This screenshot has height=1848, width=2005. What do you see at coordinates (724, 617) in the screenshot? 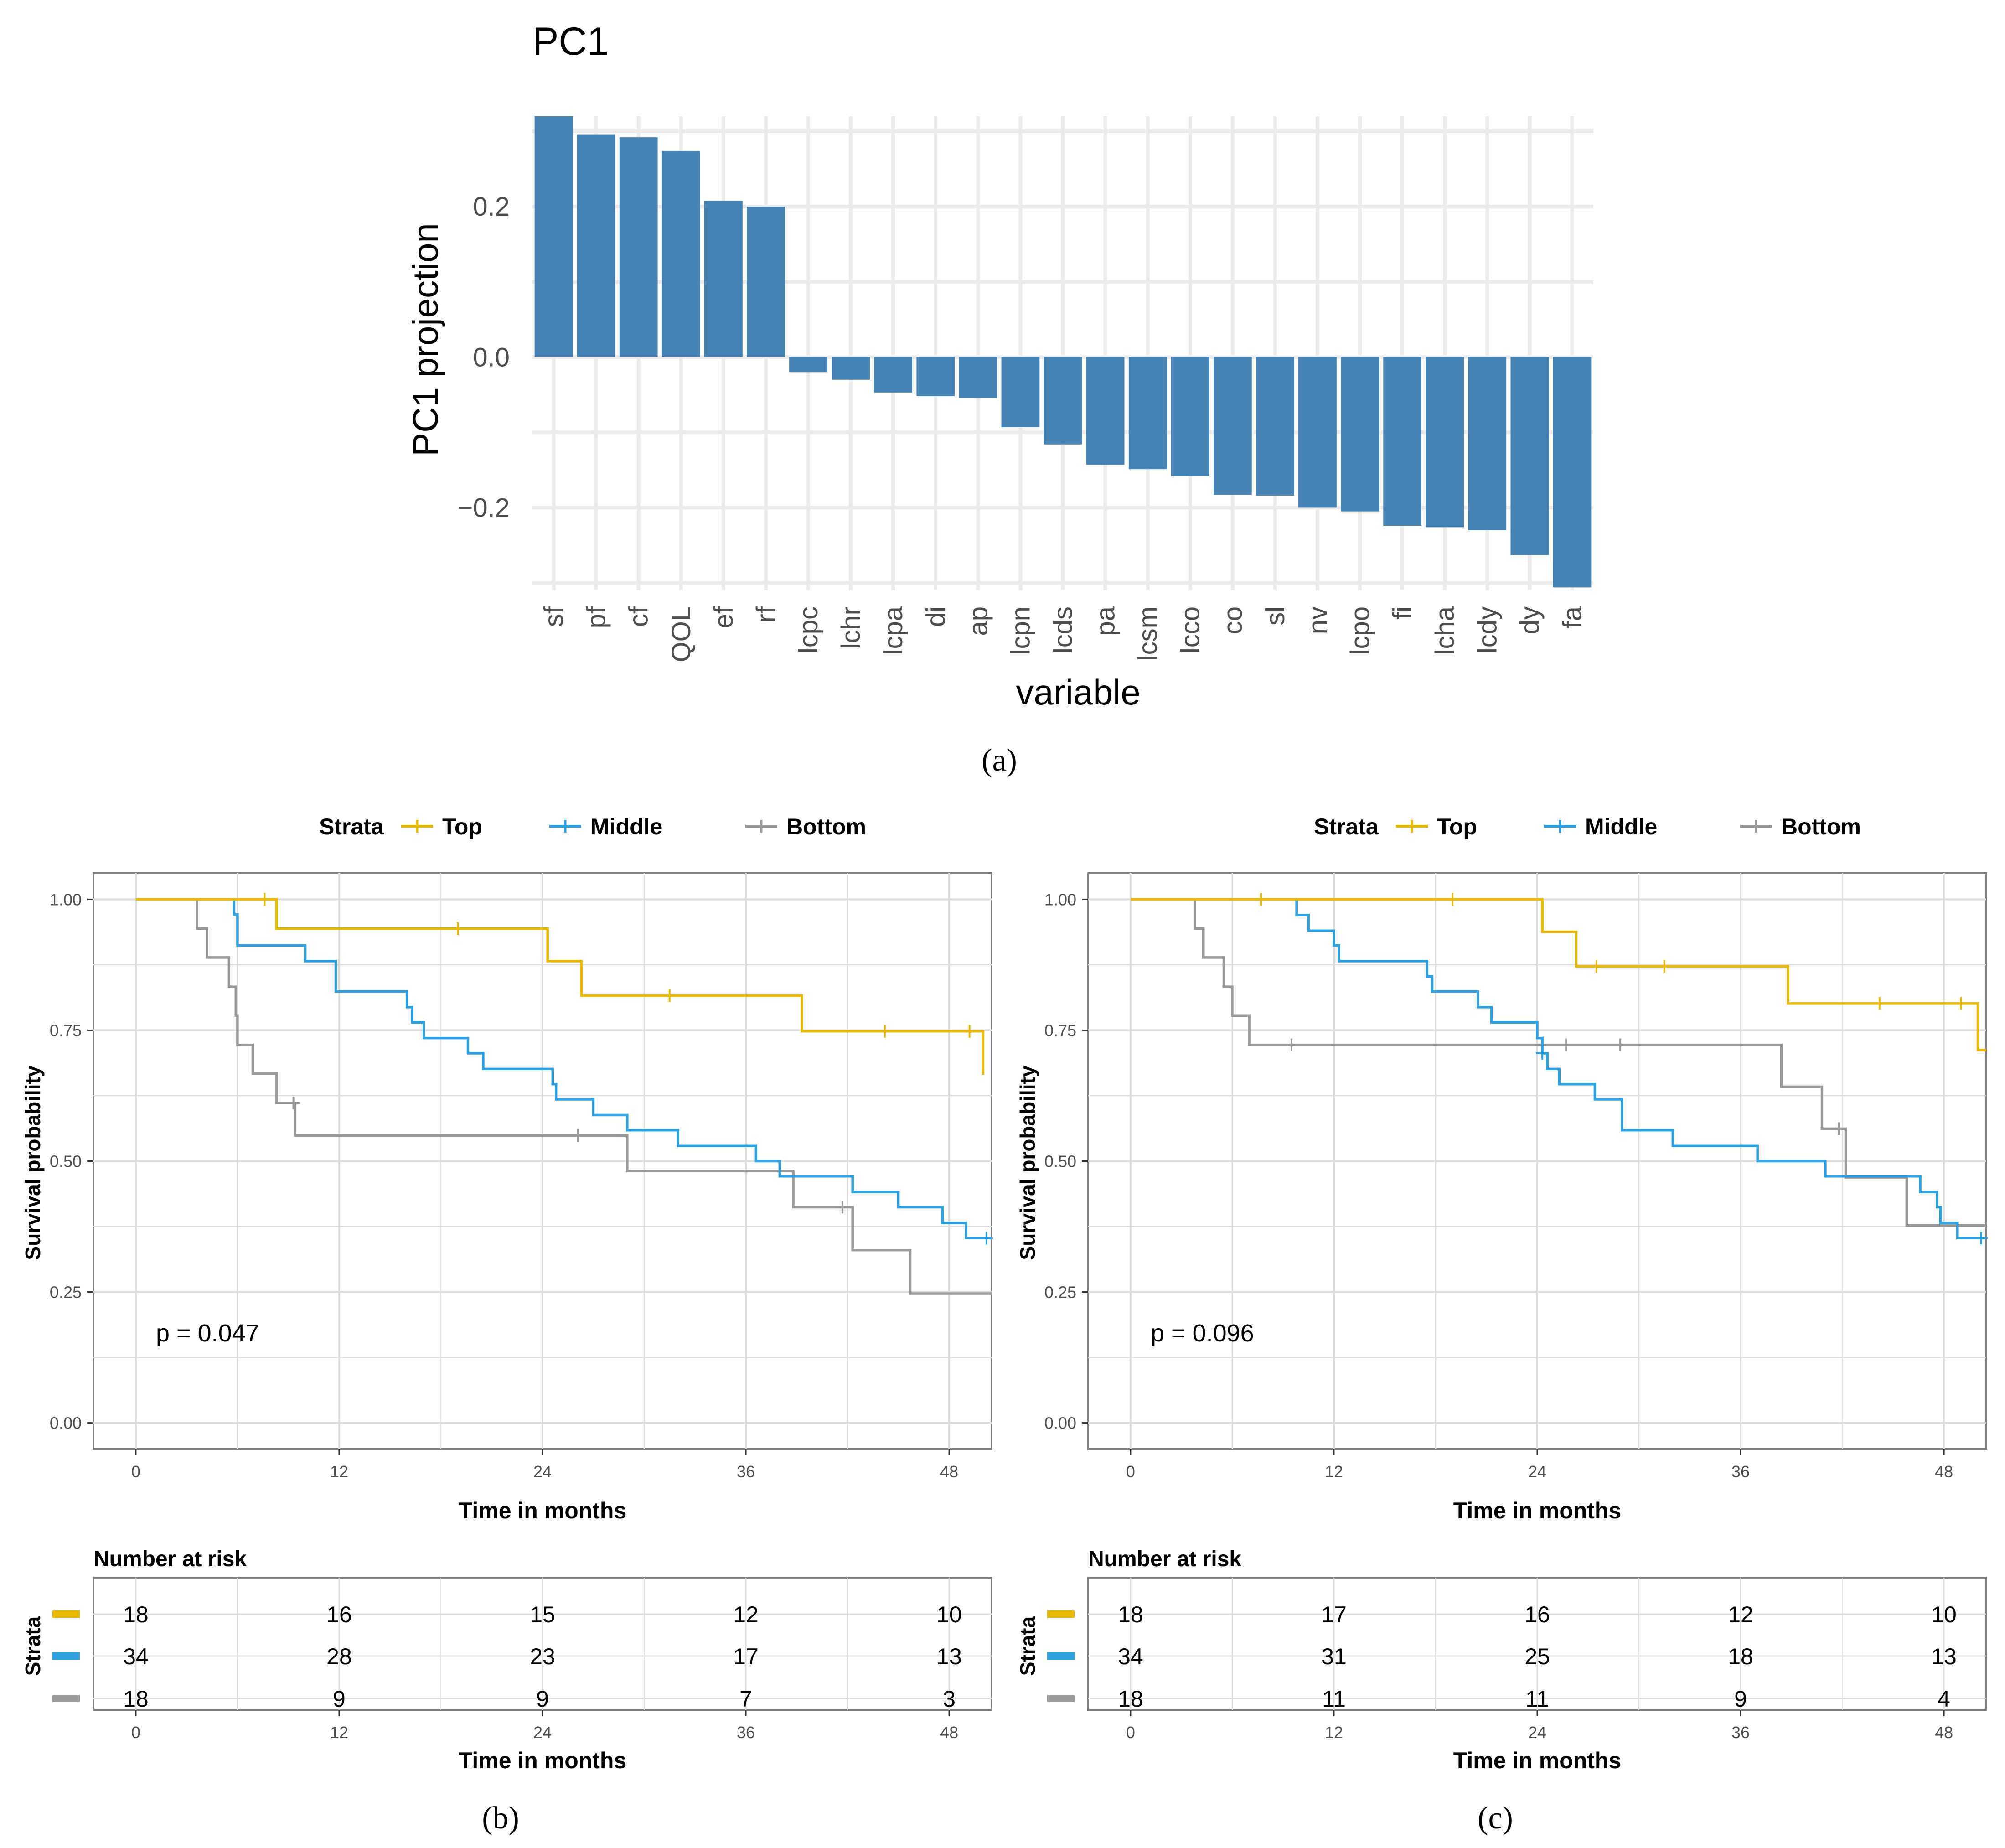
I see `chart-a-x-tick-label: ef` at bounding box center [724, 617].